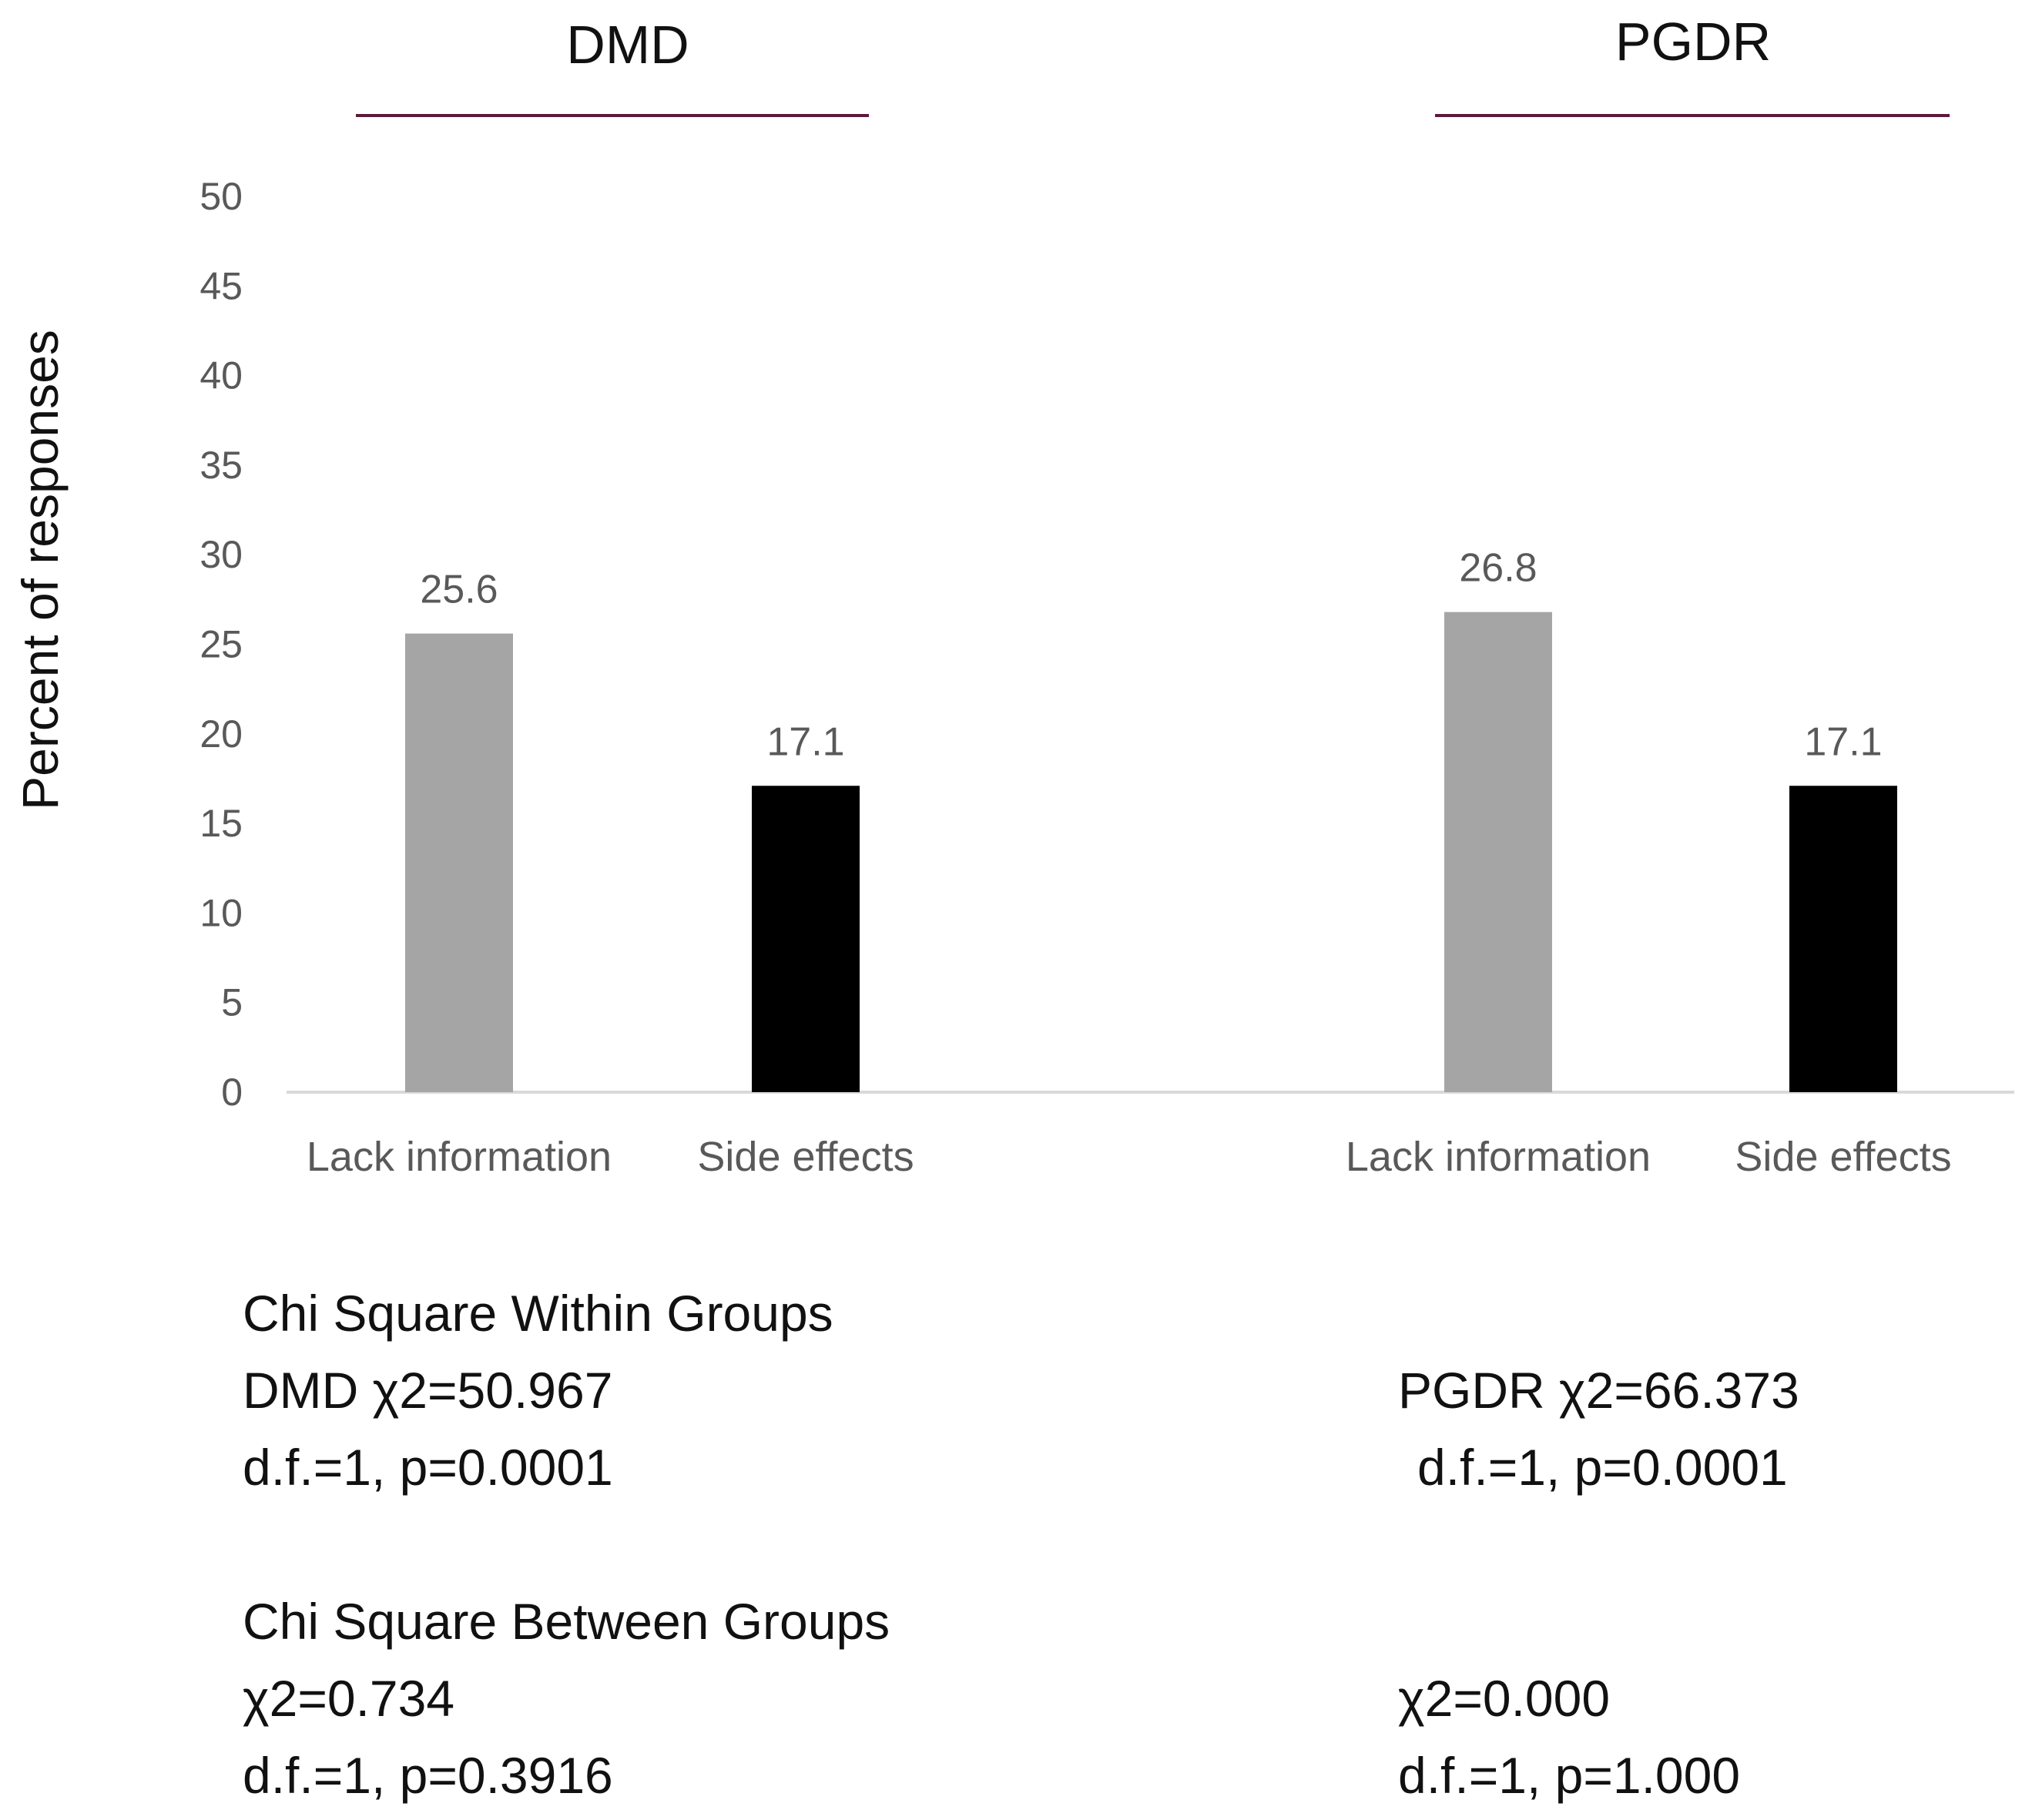  Describe the element at coordinates (232, 1092) in the screenshot. I see `y-tick-label: 0` at that location.